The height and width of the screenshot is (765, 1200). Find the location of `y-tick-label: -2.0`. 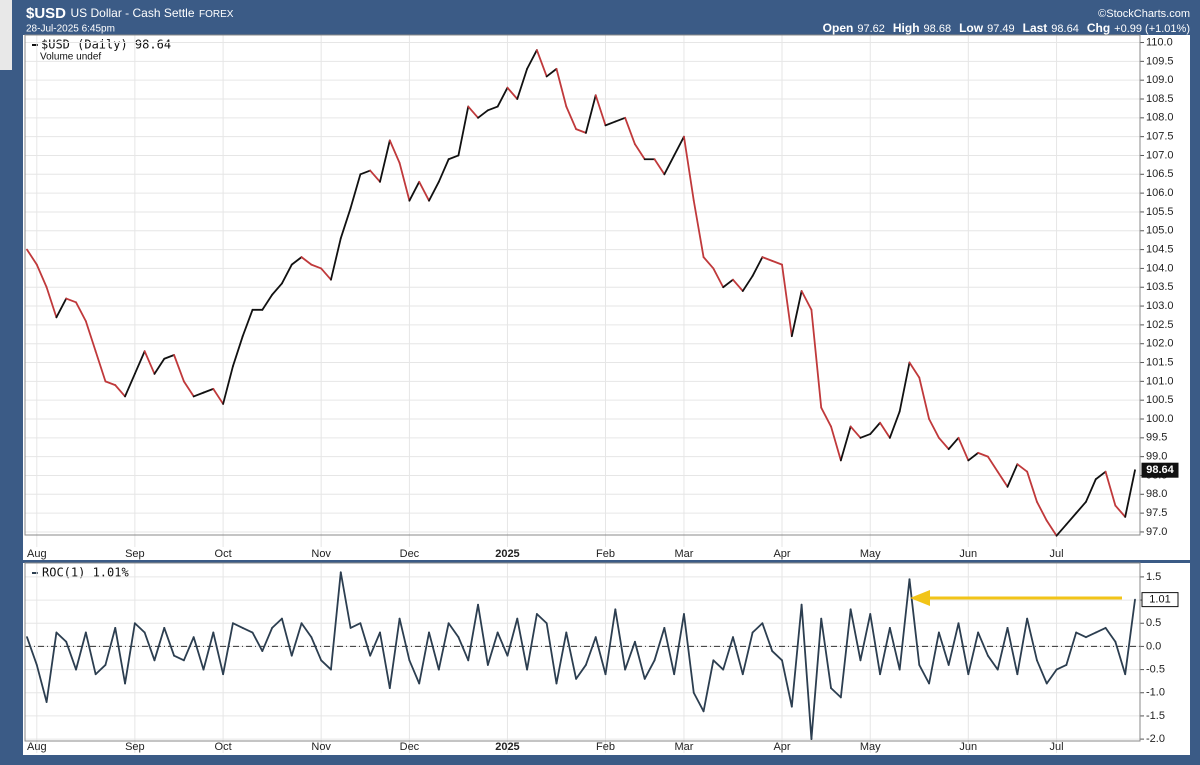

y-tick-label: -2.0 is located at coordinates (1155, 739).